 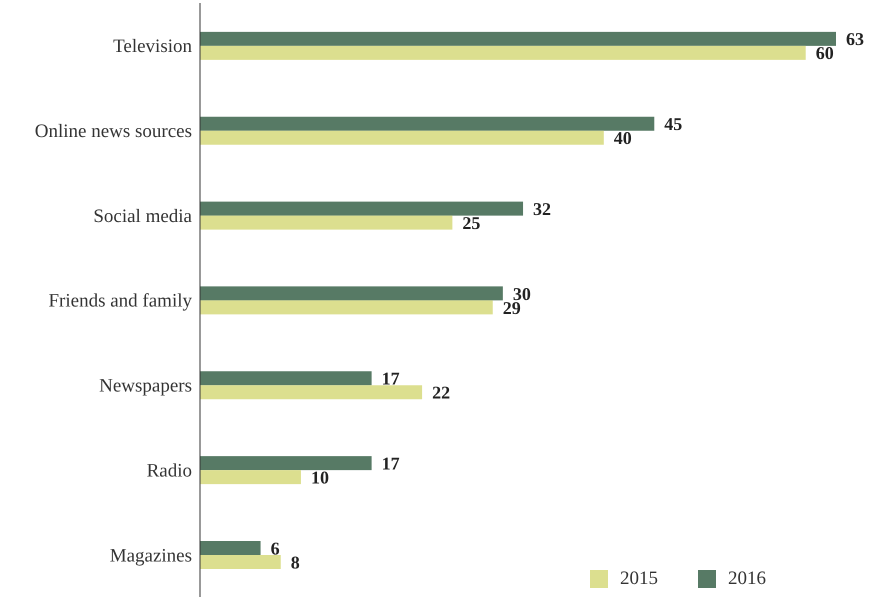 What do you see at coordinates (542, 208) in the screenshot?
I see `data-label: 32` at bounding box center [542, 208].